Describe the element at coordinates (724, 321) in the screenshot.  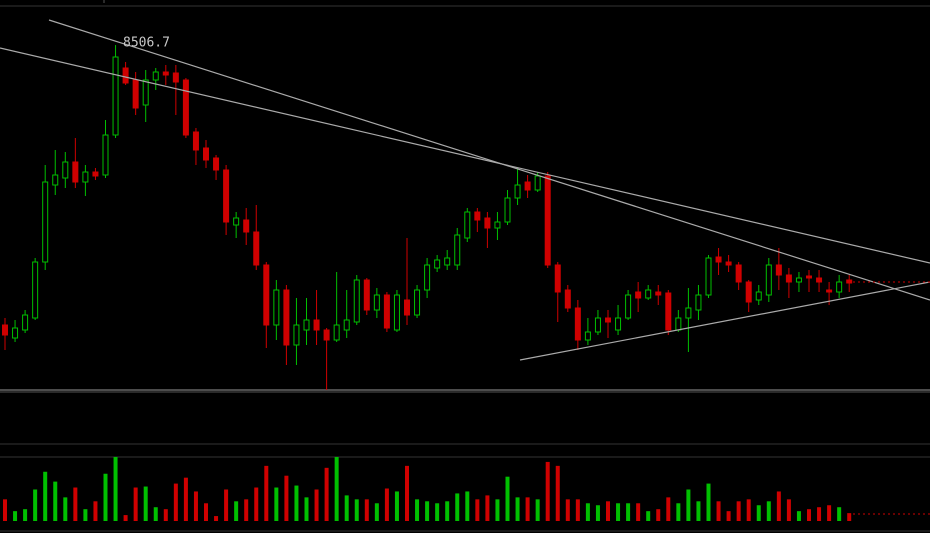
I see `trend-line` at that location.